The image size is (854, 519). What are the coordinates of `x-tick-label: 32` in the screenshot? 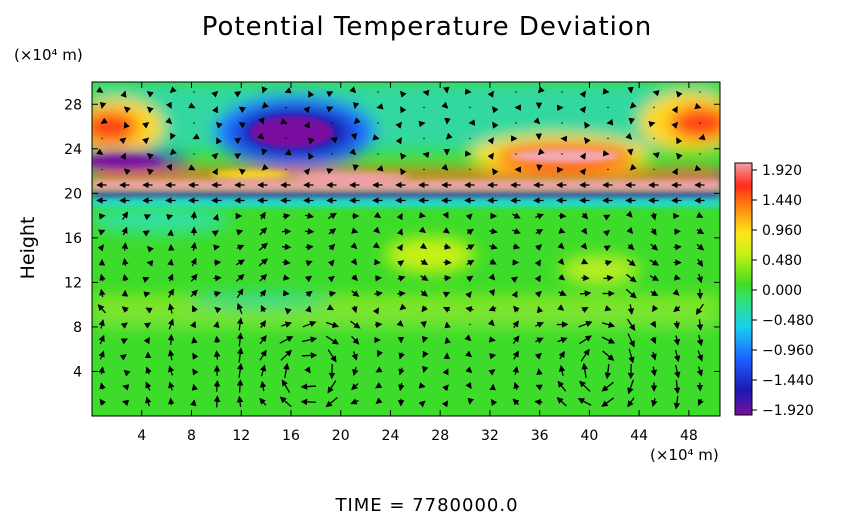 It's located at (490, 436).